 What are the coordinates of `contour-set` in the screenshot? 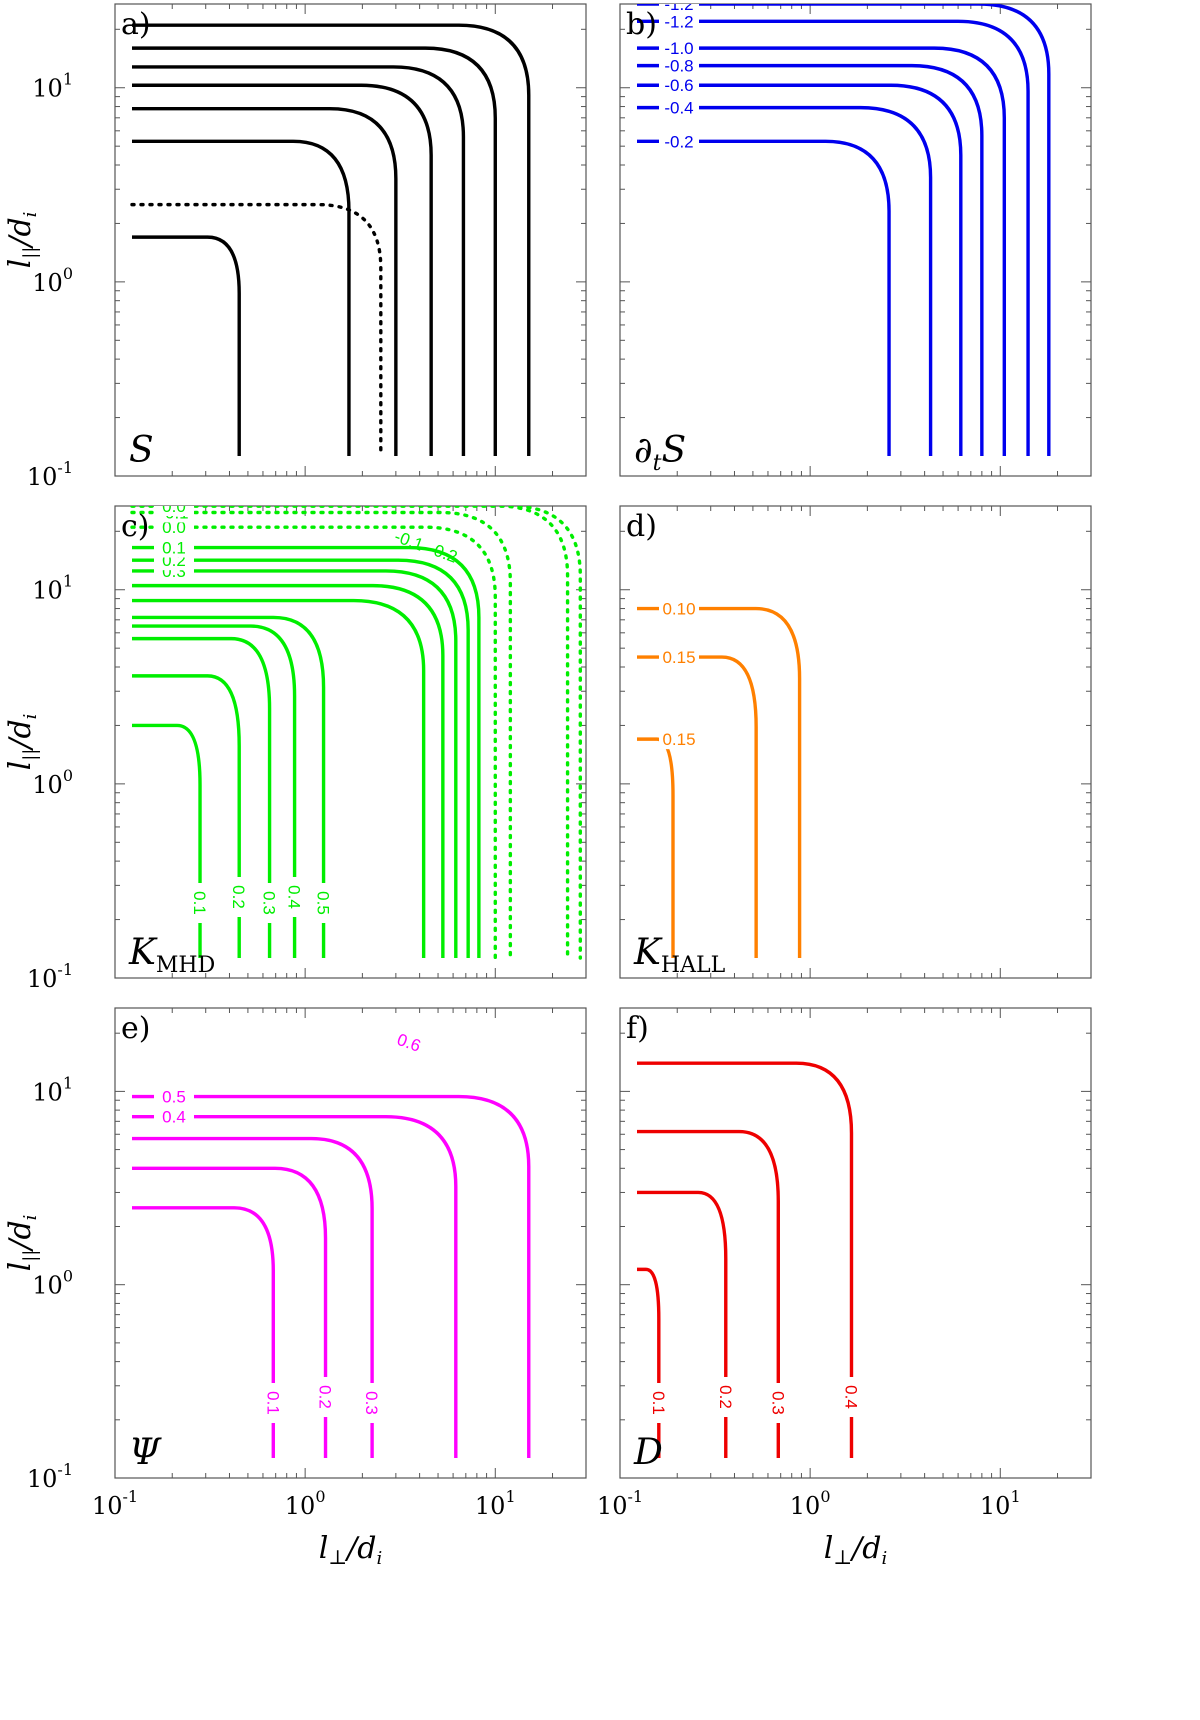 It's located at (330, 240).